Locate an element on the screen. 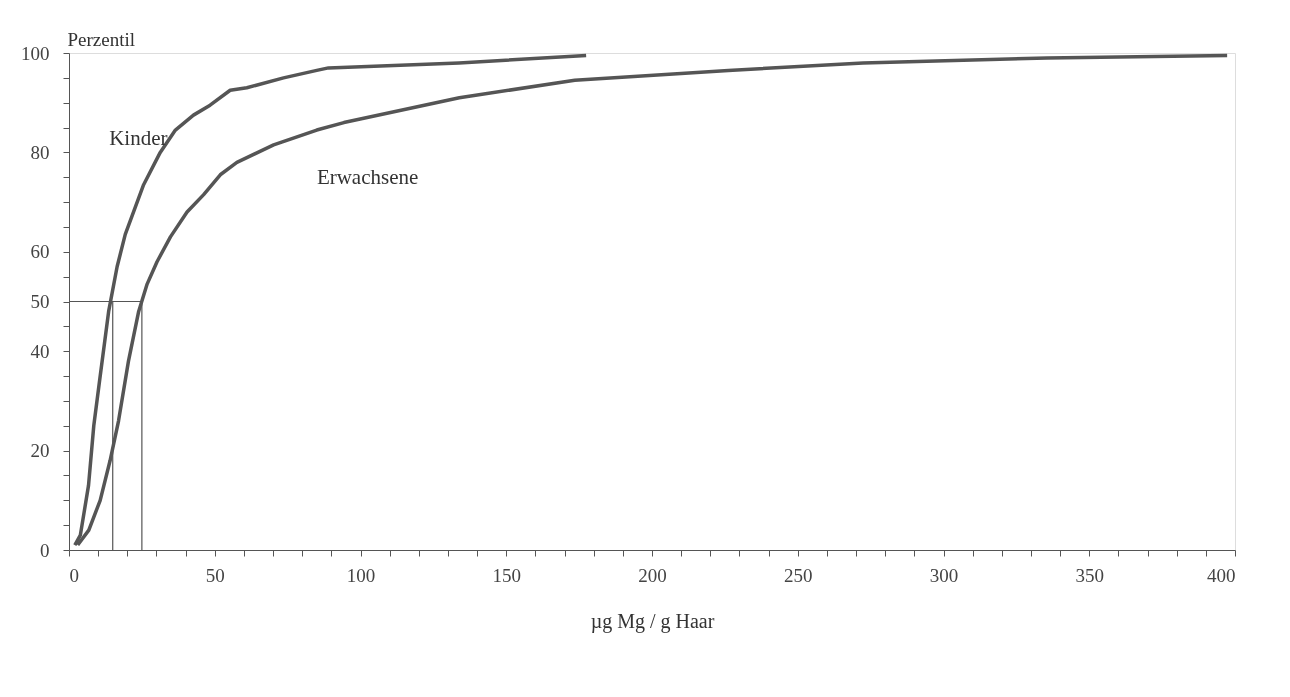 The height and width of the screenshot is (697, 1290). x-tick-label: 100 is located at coordinates (361, 575).